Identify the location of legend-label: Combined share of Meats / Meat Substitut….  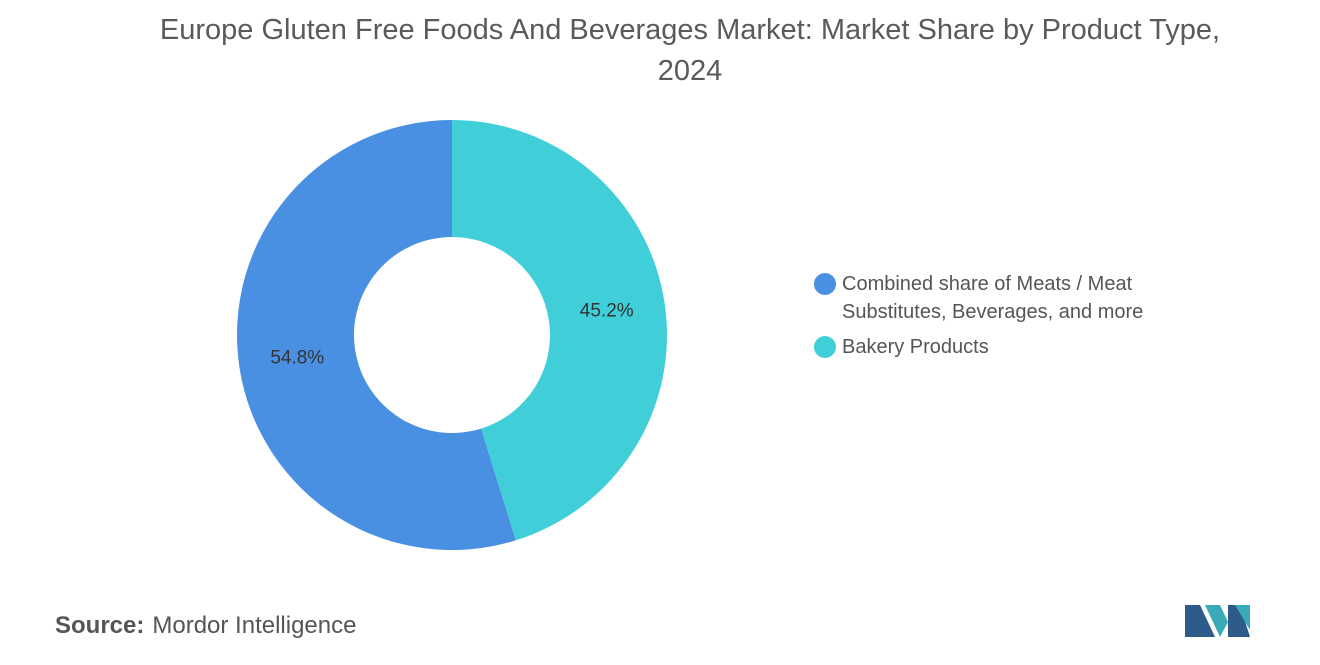
(993, 298).